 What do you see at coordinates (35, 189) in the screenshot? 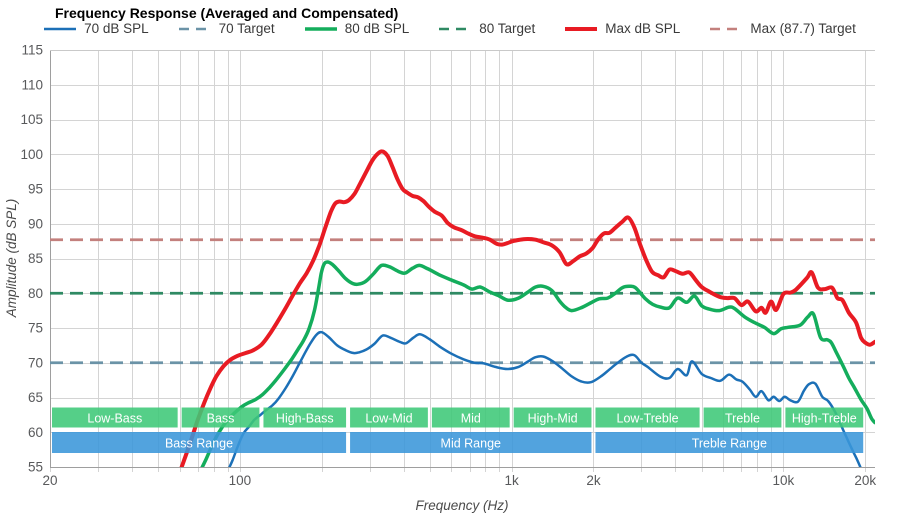
I see `y-tick-label: 95` at bounding box center [35, 189].